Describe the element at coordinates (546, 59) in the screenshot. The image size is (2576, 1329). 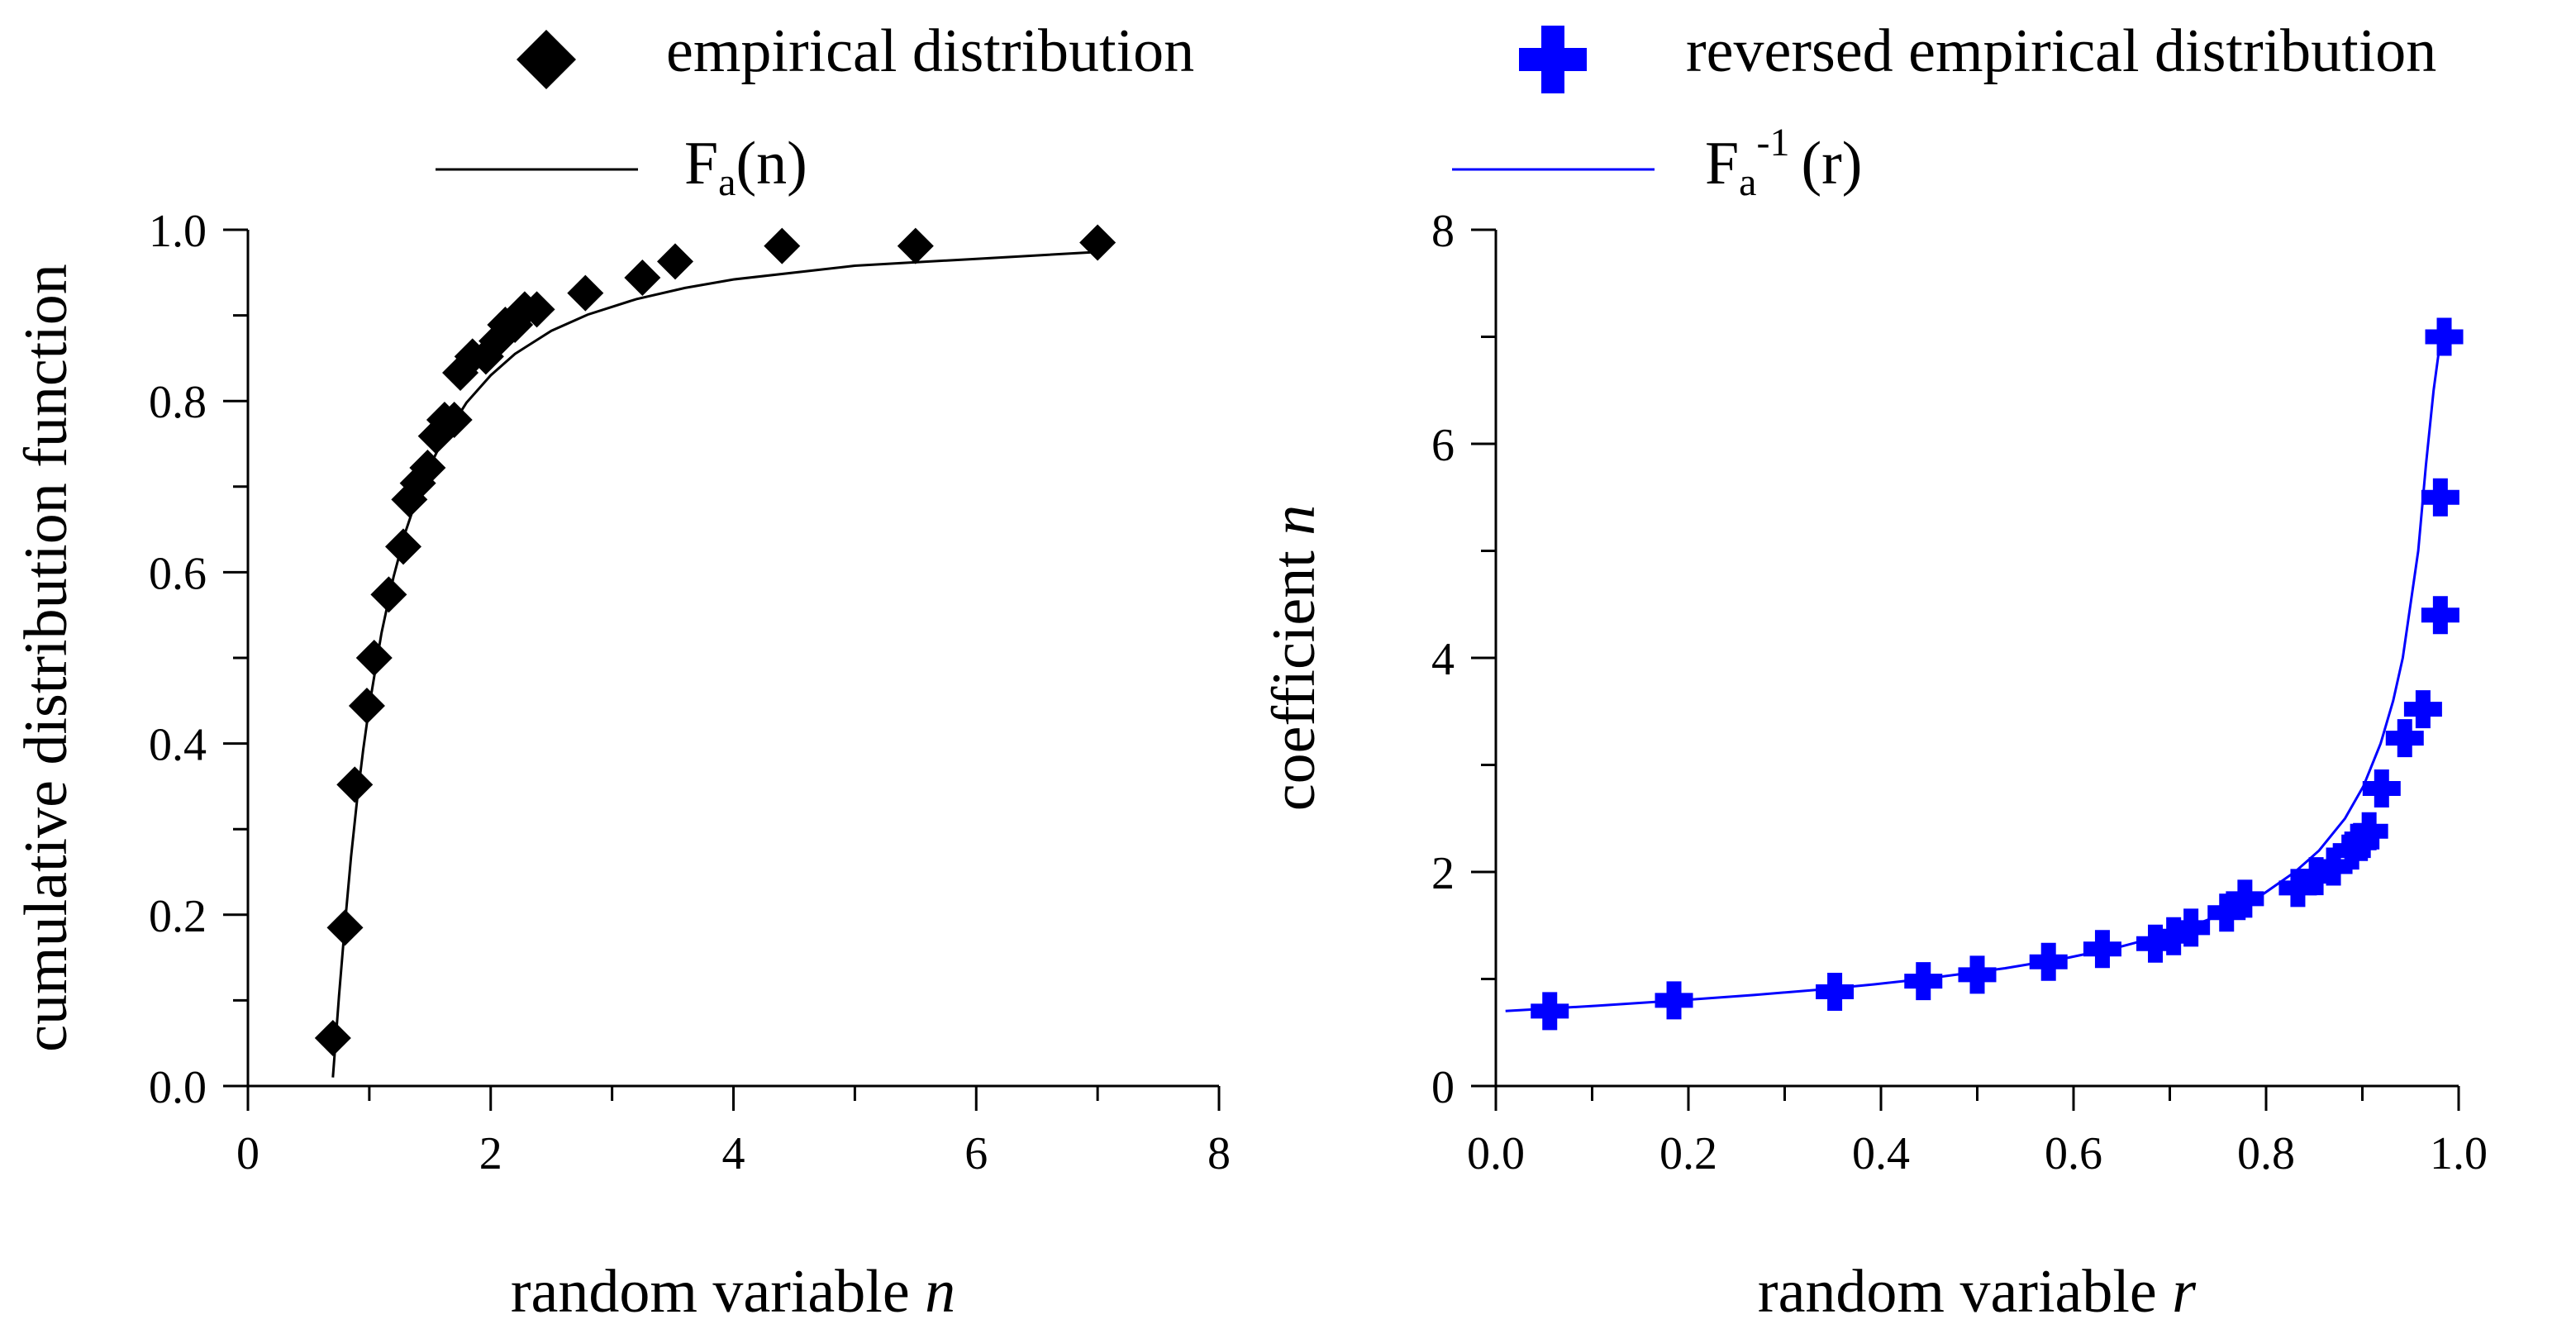
I see `legend-diamond-marker` at that location.